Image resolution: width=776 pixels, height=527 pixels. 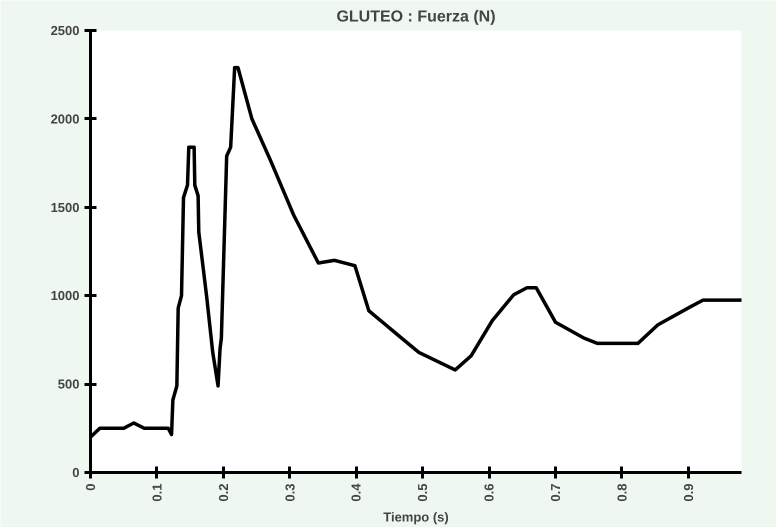 What do you see at coordinates (416, 517) in the screenshot?
I see `x-axis-title: Tiempo (s)` at bounding box center [416, 517].